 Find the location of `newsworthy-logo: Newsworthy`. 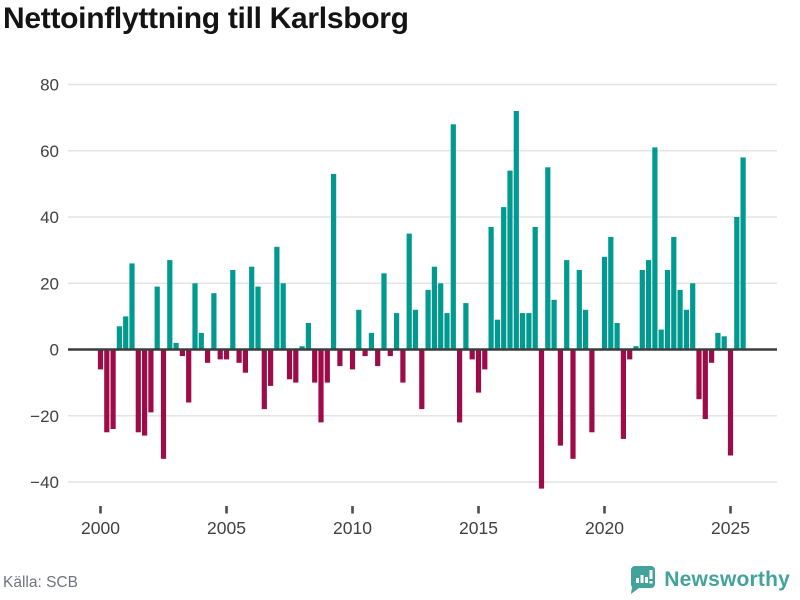

newsworthy-logo: Newsworthy is located at coordinates (710, 580).